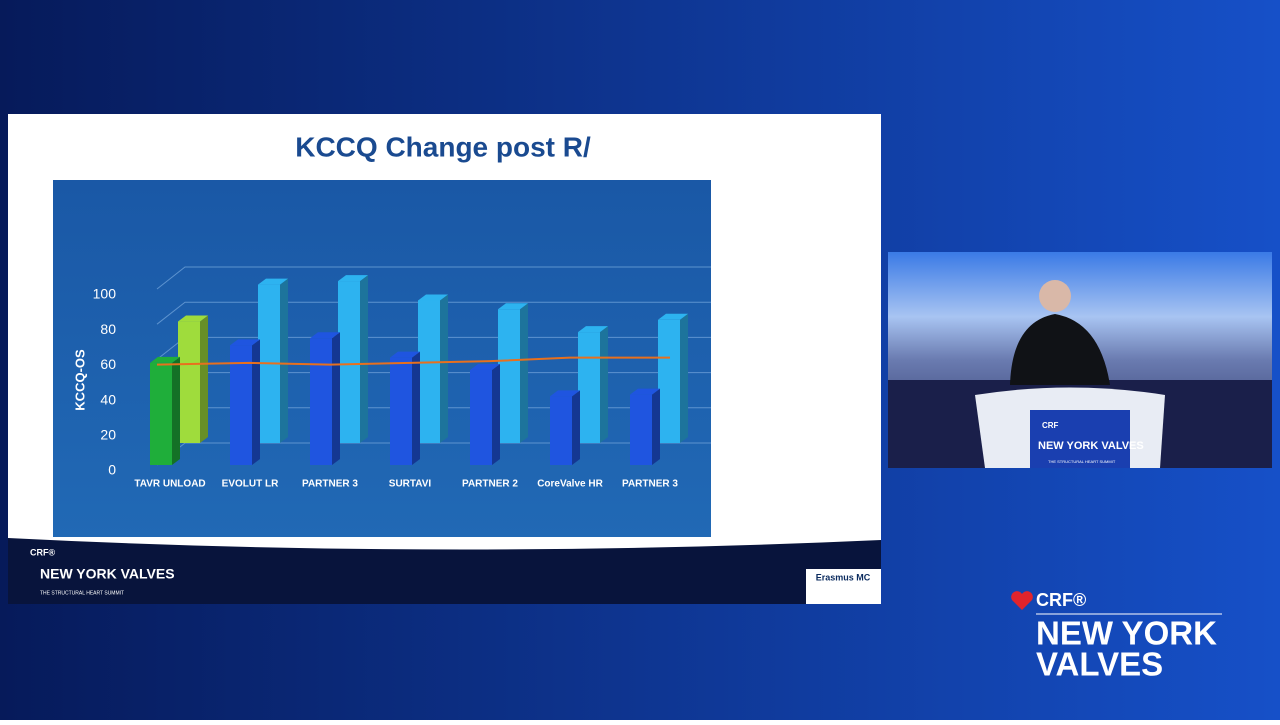  I want to click on podium-sign, so click(1080, 439).